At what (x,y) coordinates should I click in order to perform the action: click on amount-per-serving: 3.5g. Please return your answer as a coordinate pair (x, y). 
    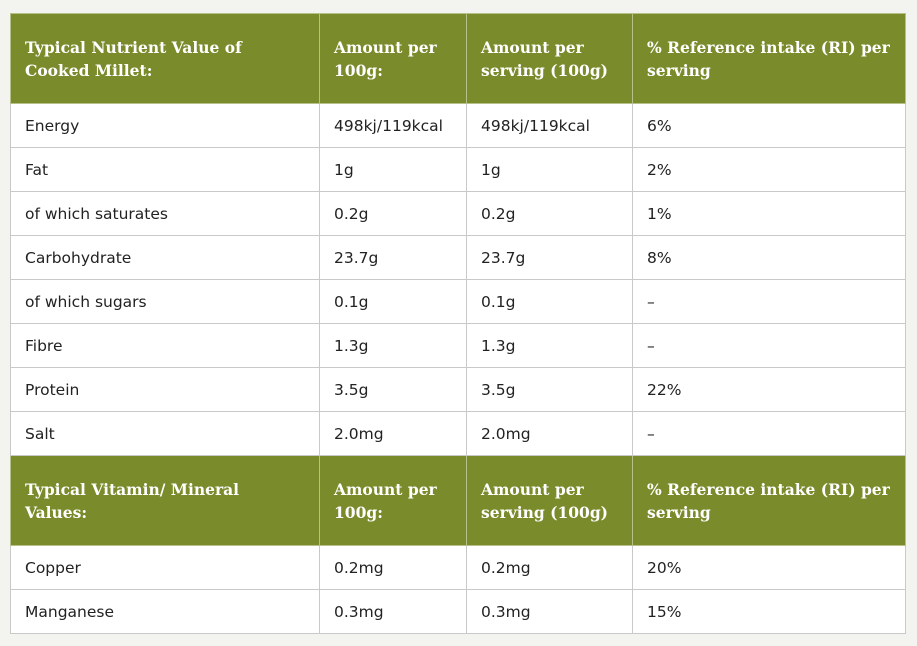
    Looking at the image, I should click on (549, 389).